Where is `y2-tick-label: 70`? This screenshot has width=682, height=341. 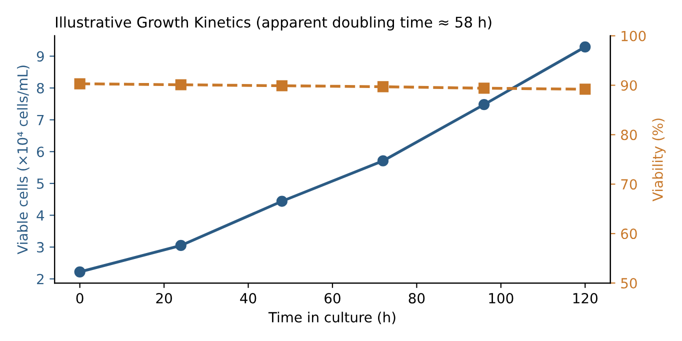
y2-tick-label: 70 is located at coordinates (629, 184).